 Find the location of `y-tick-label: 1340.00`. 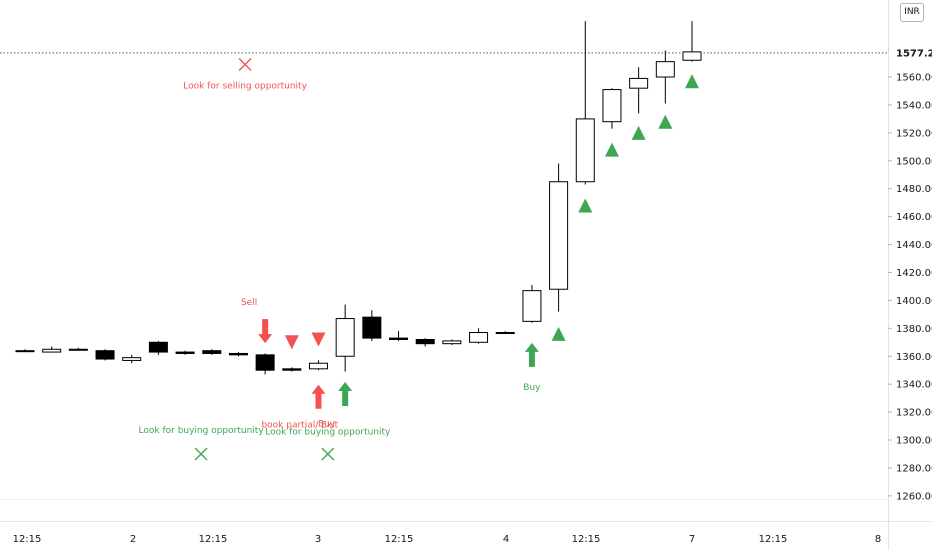

y-tick-label: 1340.00 is located at coordinates (914, 385).